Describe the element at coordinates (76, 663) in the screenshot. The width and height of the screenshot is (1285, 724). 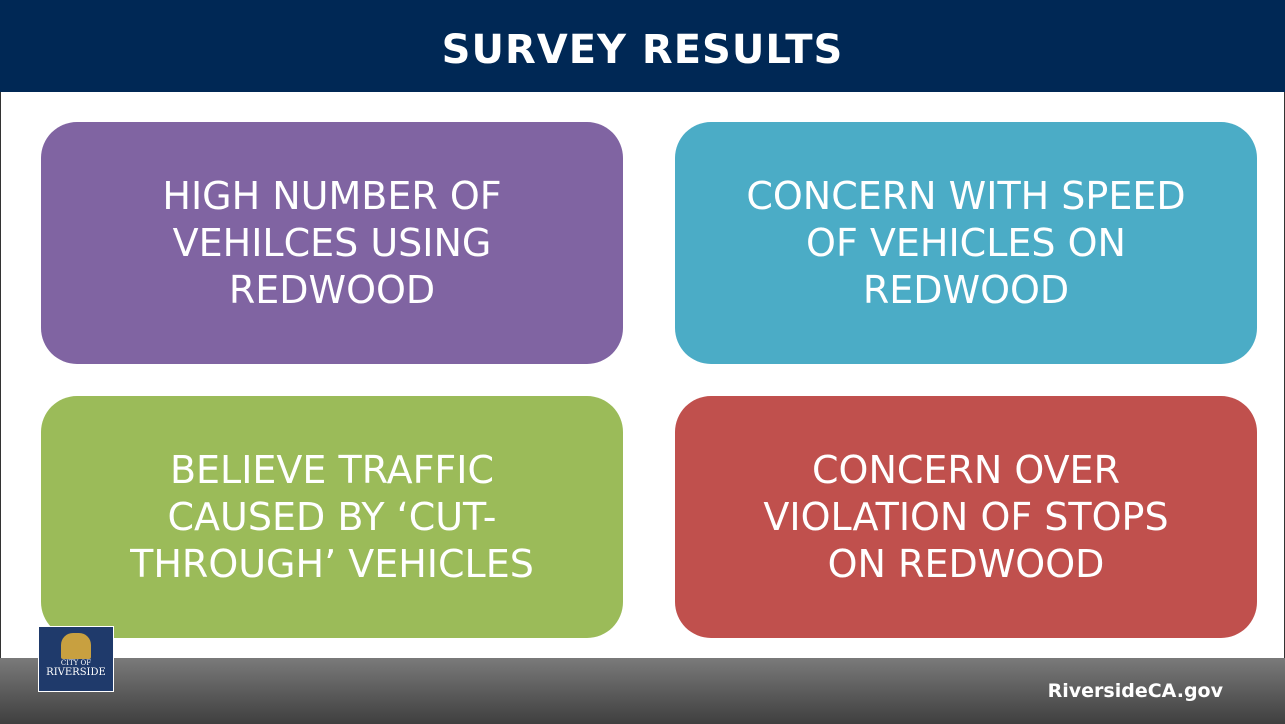
I see `logo-small: CITY OF` at that location.